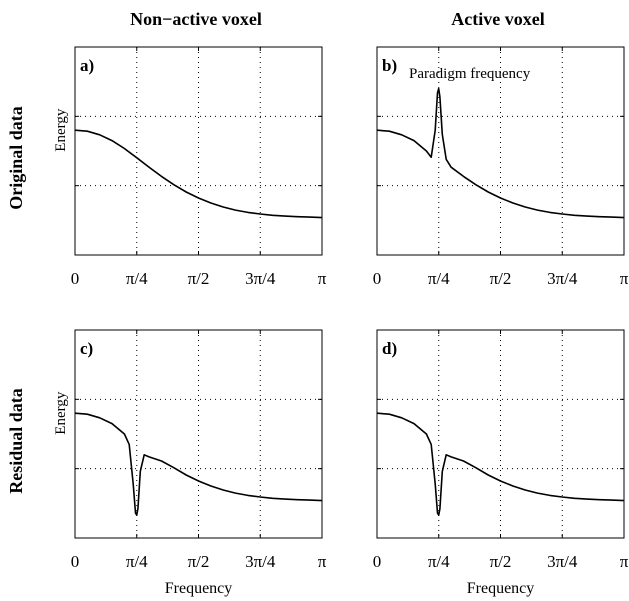  What do you see at coordinates (16, 441) in the screenshot?
I see `row-title-bottom: Residual data` at bounding box center [16, 441].